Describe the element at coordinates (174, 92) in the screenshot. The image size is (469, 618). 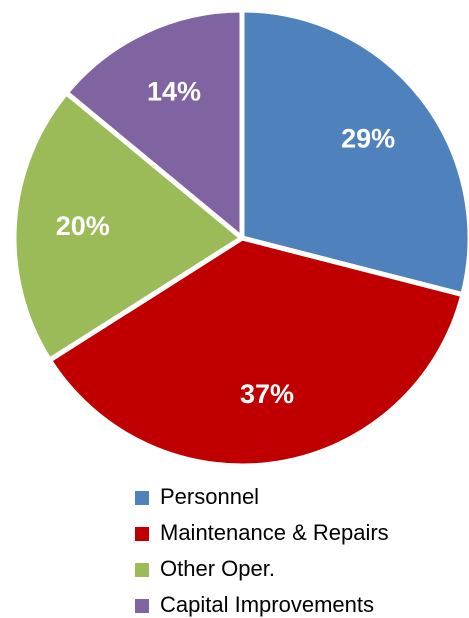
I see `data-label: 14%` at that location.